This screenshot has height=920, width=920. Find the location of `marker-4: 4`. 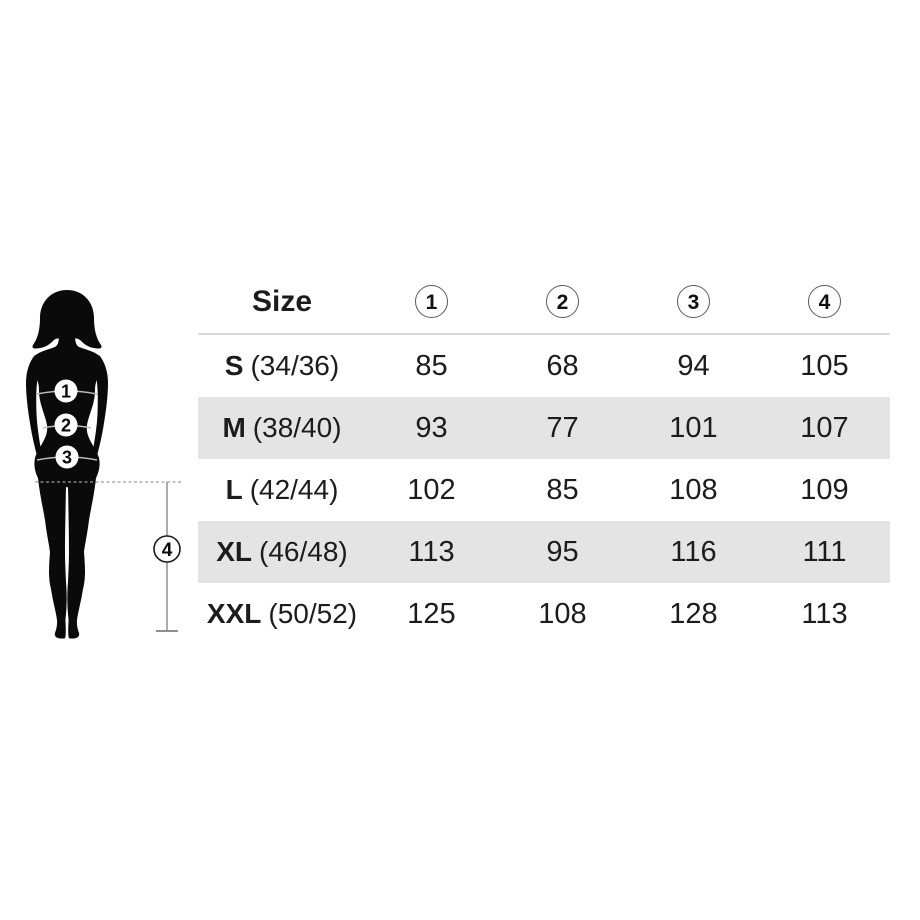

marker-4: 4 is located at coordinates (167, 549).